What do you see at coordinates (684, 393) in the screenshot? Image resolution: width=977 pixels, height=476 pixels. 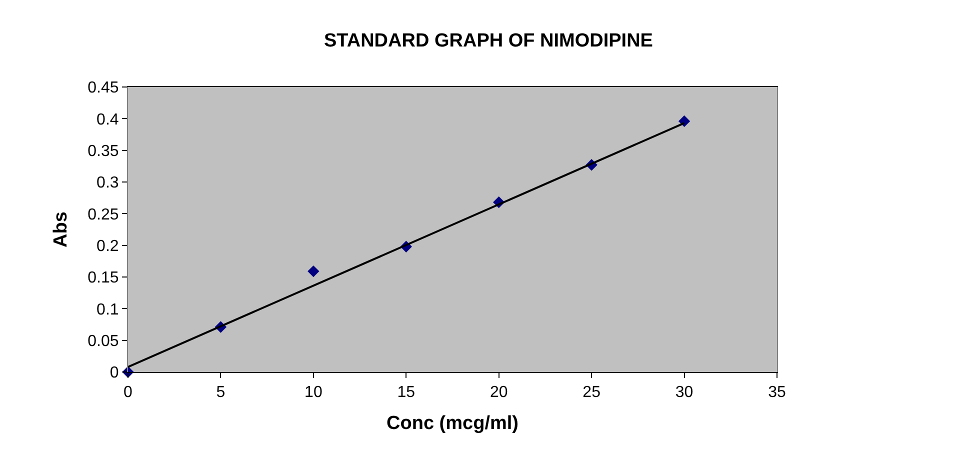 I see `x-tick-label: 30` at bounding box center [684, 393].